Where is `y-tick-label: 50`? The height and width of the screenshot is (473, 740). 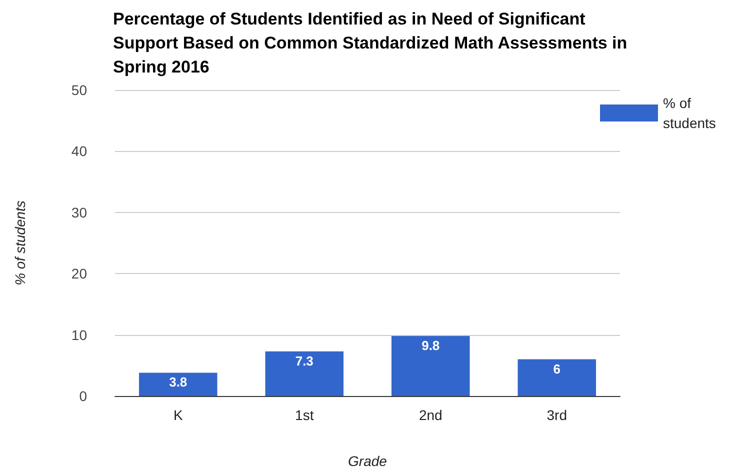
y-tick-label: 50 is located at coordinates (79, 90).